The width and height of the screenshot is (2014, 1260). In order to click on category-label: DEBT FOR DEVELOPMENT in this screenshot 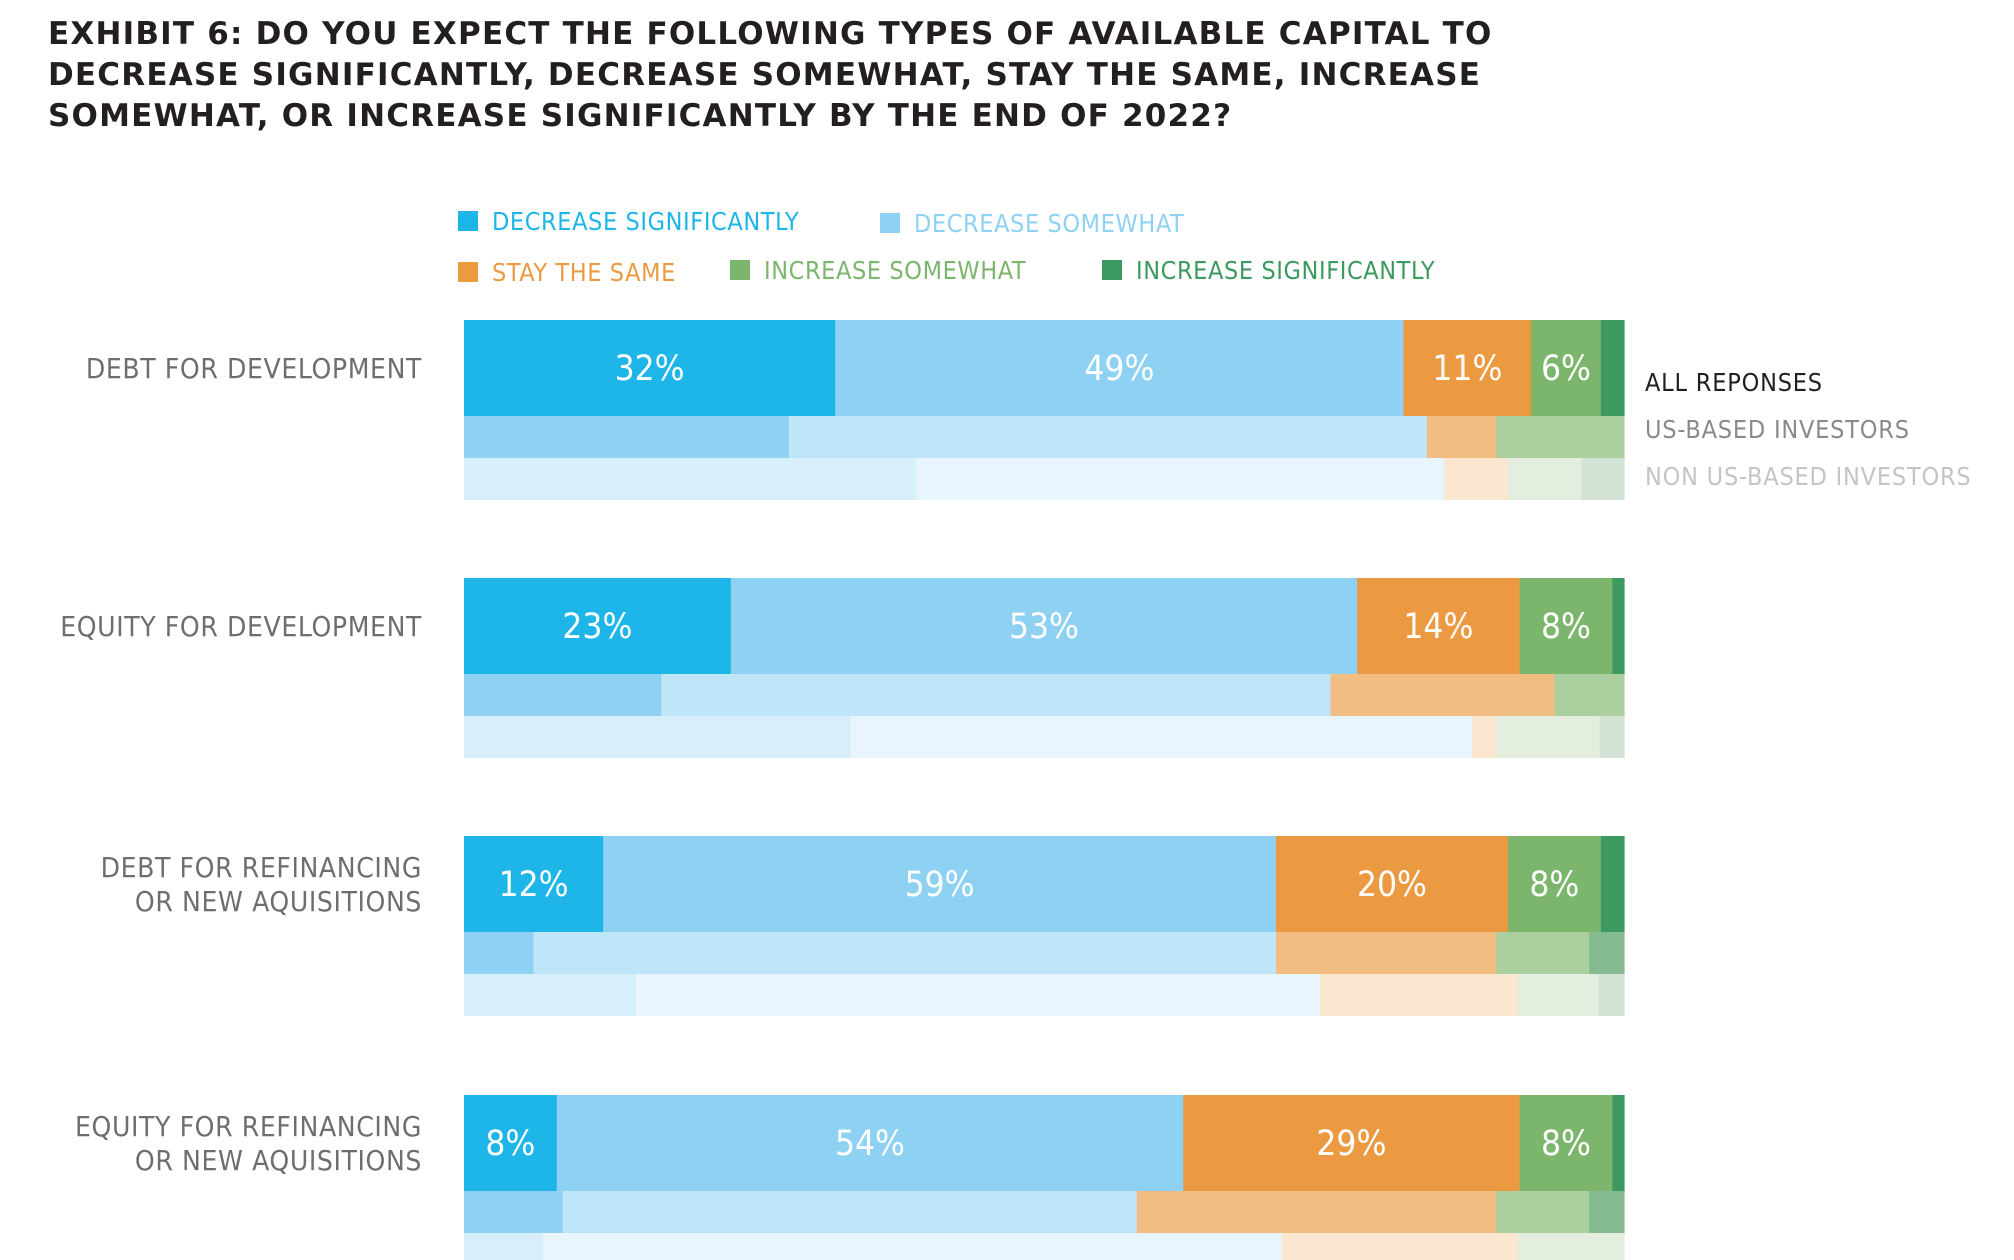, I will do `click(254, 368)`.